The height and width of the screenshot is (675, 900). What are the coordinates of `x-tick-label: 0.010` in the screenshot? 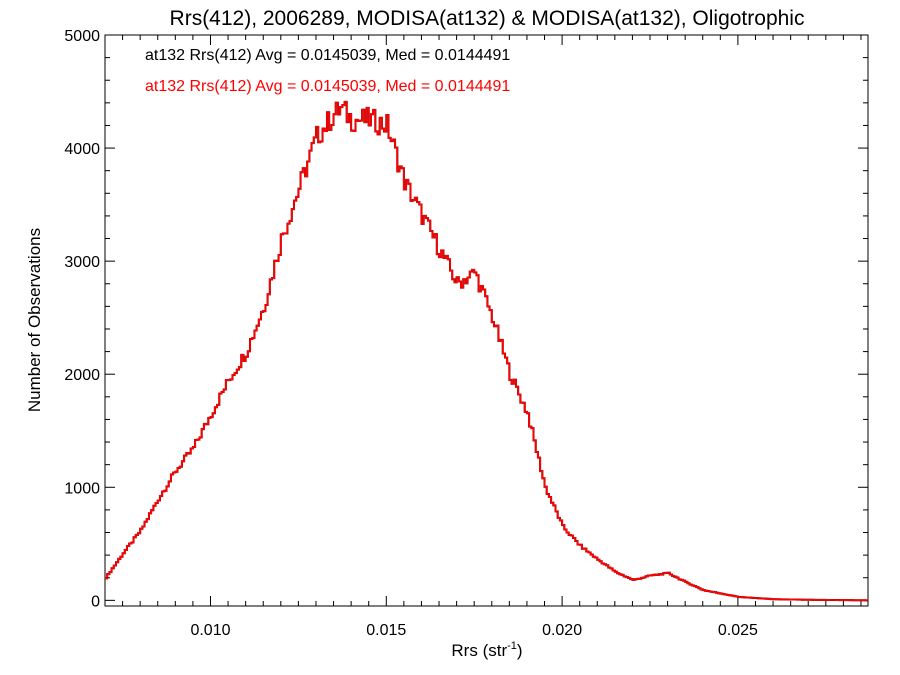 It's located at (210, 630).